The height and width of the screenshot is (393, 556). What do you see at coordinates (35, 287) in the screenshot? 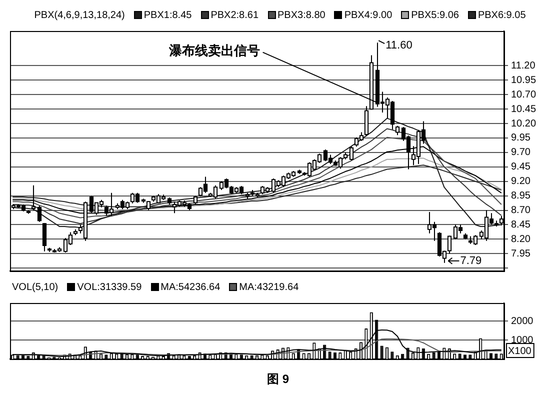
I see `legend-title: VOL(5,10)` at bounding box center [35, 287].